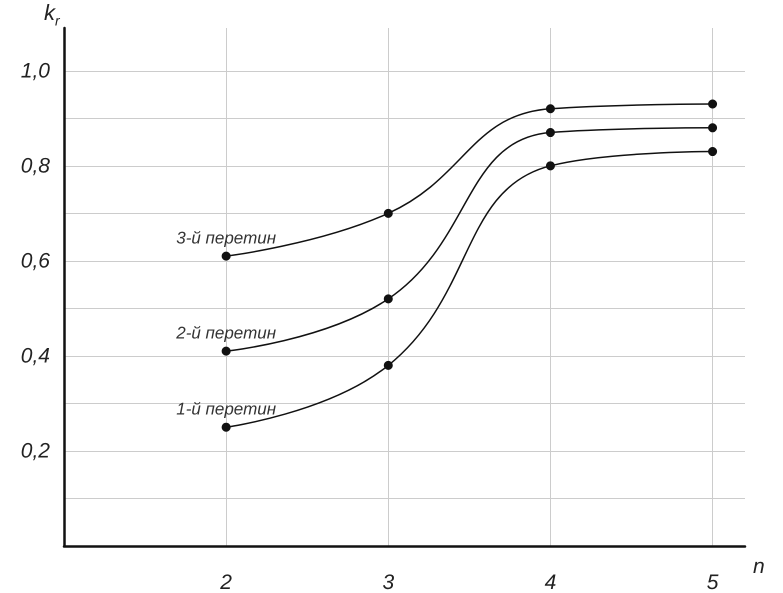 This screenshot has width=783, height=593. I want to click on y-tick-label: 0,2, so click(35, 450).